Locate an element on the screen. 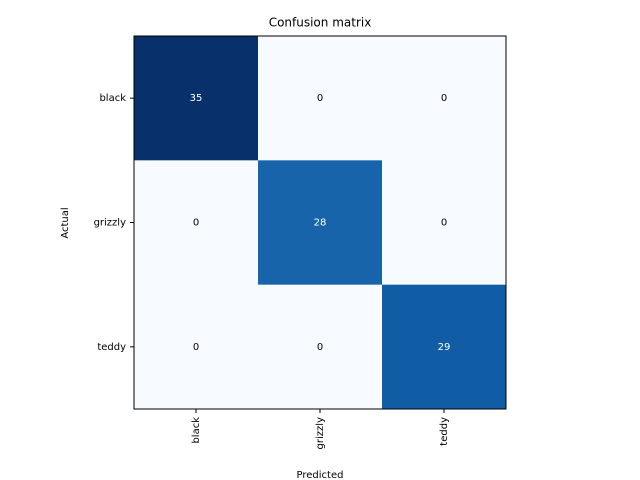 This screenshot has width=640, height=480. x-tick-label: grizzly is located at coordinates (320, 433).